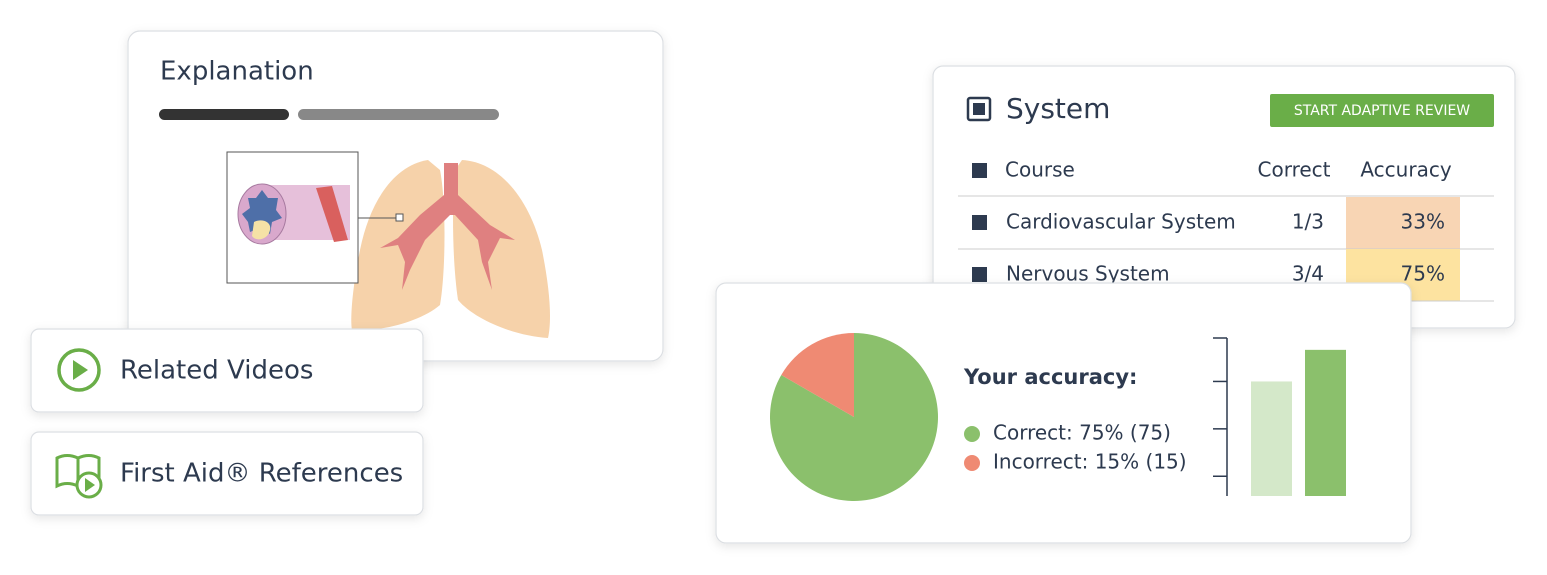 This screenshot has height=575, width=1547. What do you see at coordinates (979, 170) in the screenshot?
I see `header-checkbox` at bounding box center [979, 170].